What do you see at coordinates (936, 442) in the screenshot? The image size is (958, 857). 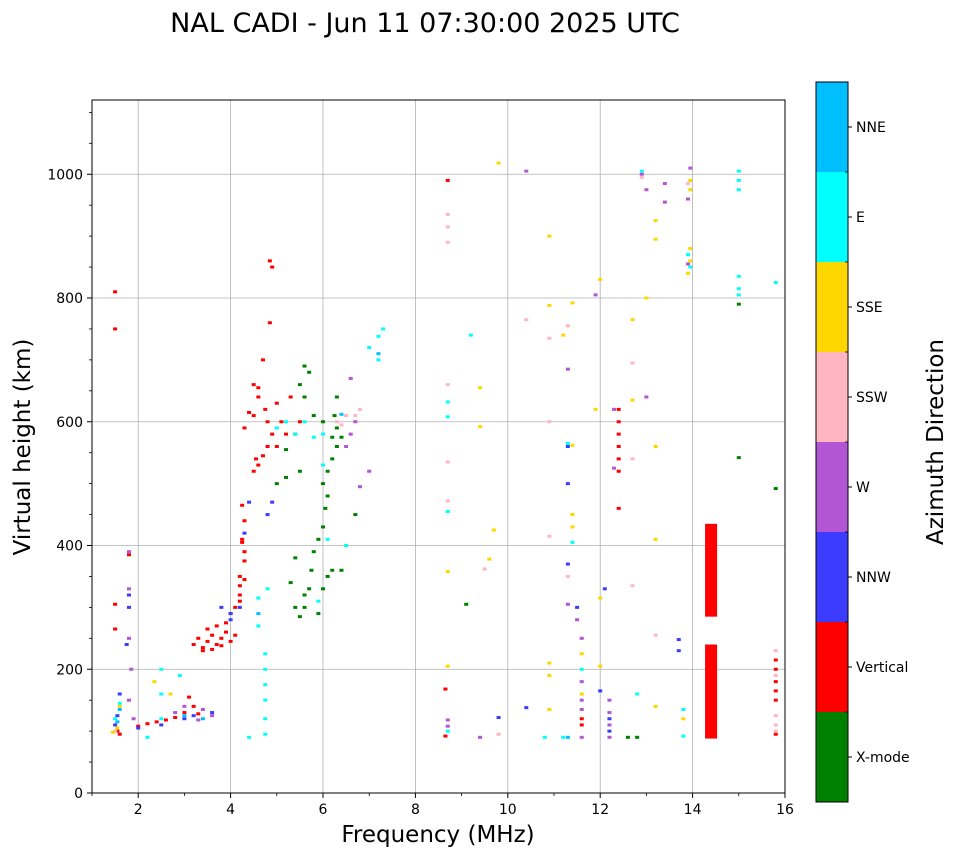 I see `colorbar-label: Azimuth Direction` at bounding box center [936, 442].